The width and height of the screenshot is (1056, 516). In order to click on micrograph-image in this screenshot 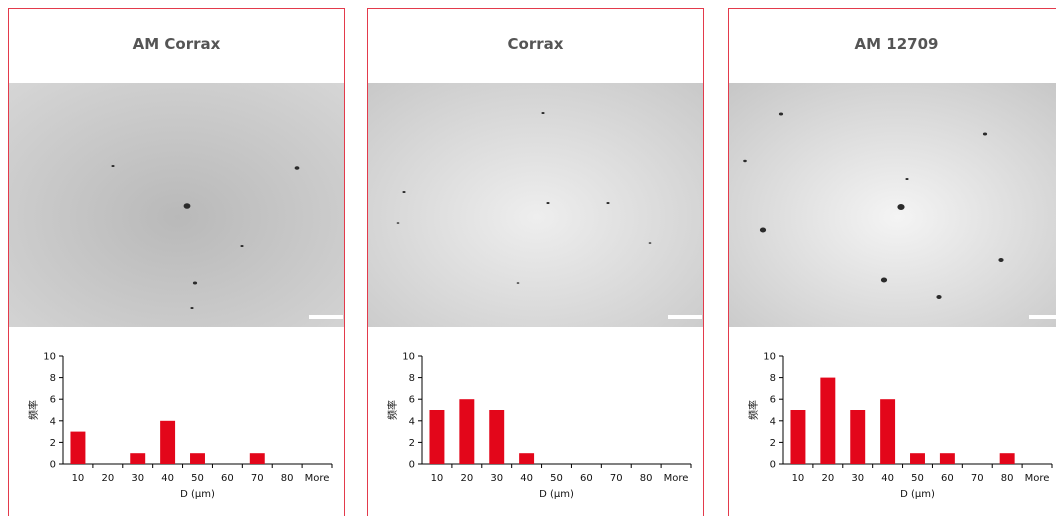, I will do `click(892, 205)`.